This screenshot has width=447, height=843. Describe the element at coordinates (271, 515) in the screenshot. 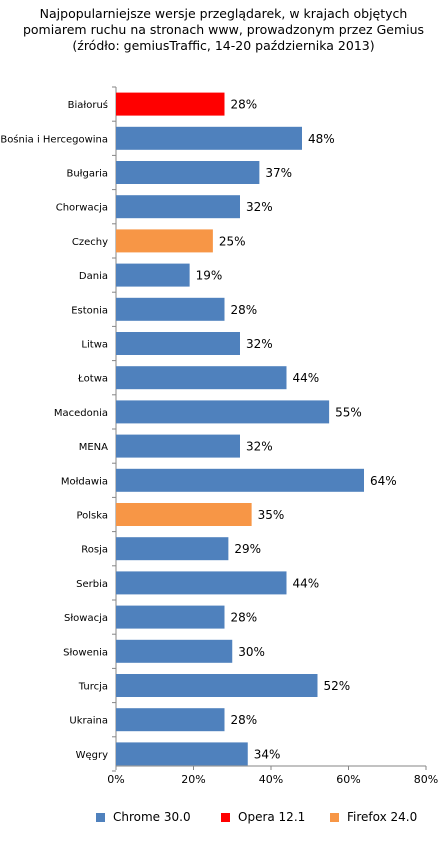

I see `value-label: 35%` at that location.